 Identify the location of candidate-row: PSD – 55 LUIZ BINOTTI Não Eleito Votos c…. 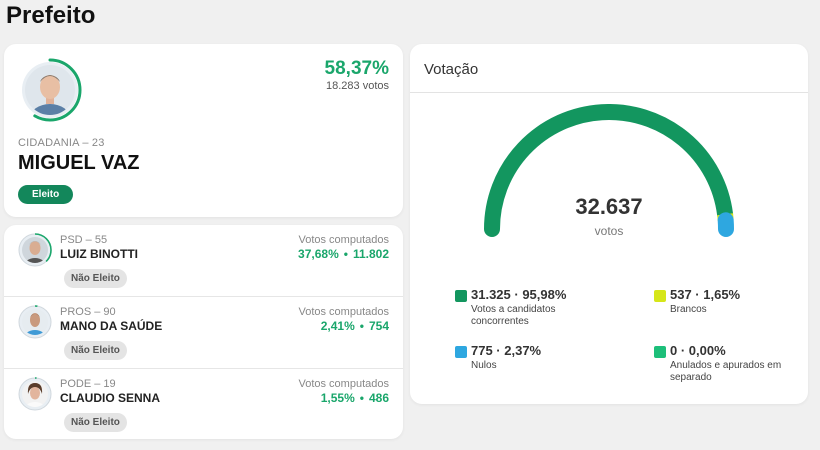
(203, 260).